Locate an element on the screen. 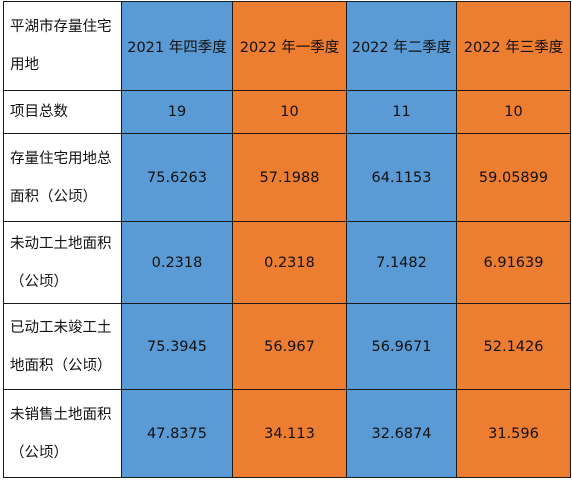 This screenshot has width=572, height=481. table-cell: 32.6874 is located at coordinates (401, 433).